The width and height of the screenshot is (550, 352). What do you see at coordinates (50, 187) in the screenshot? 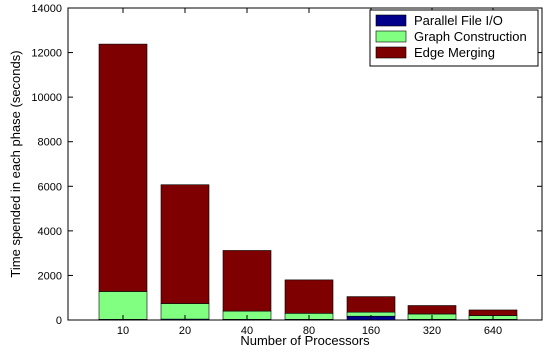
I see `y-tick-label: 6000` at bounding box center [50, 187].